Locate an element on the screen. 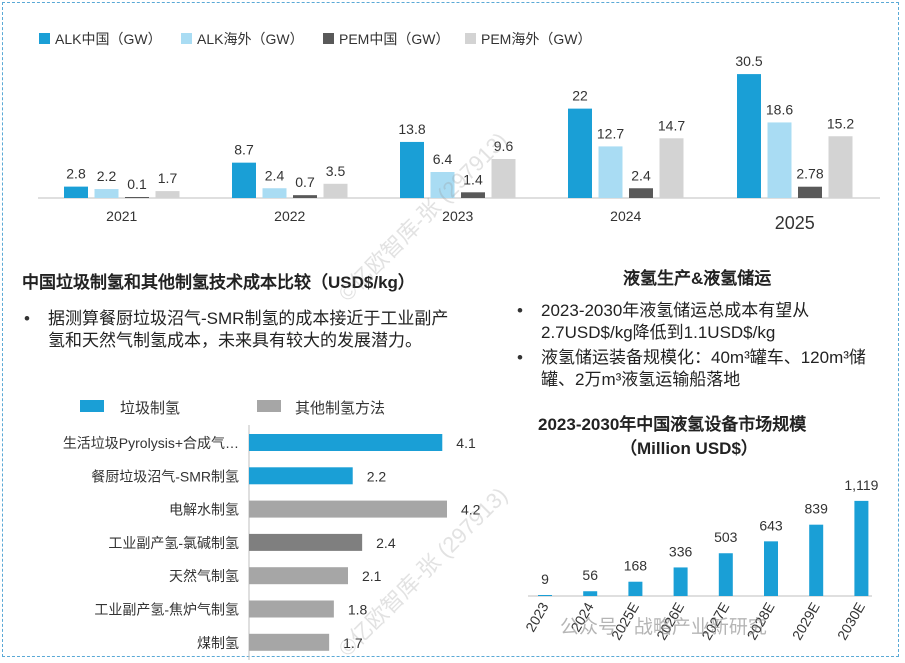  electrolyzer-data-label: 6.4 is located at coordinates (443, 159).